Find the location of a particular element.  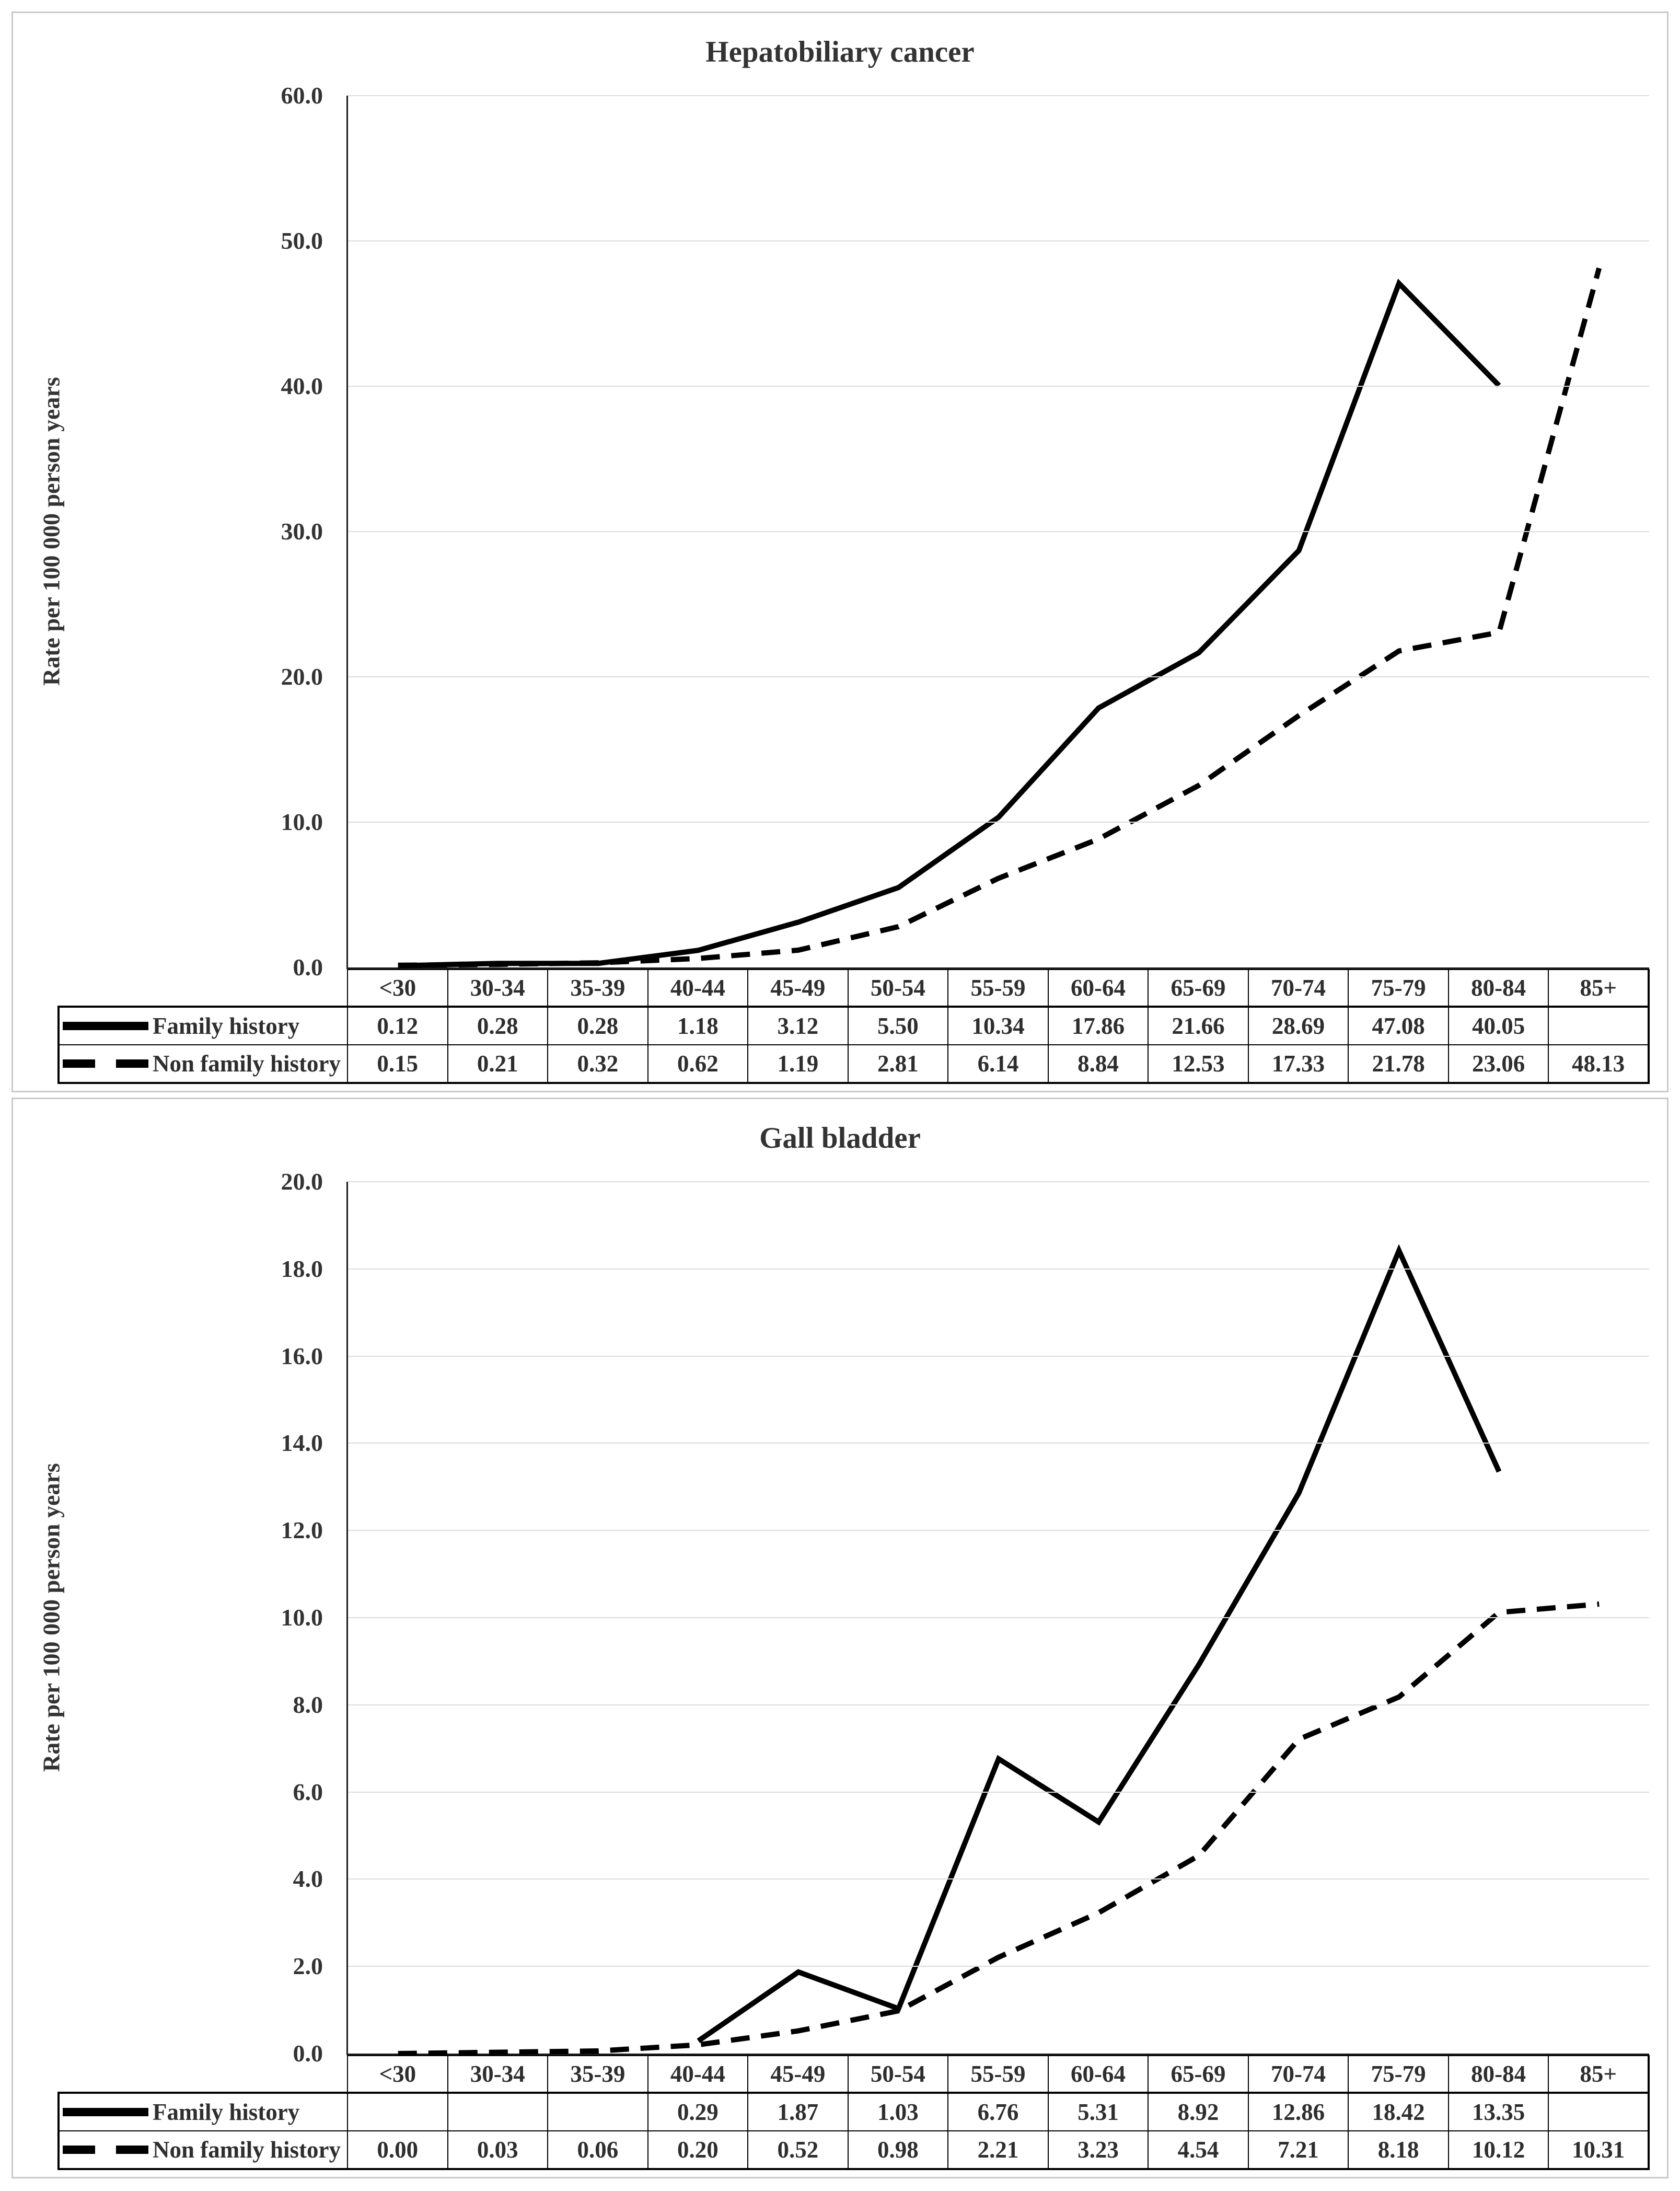

value-cell: 7.21 is located at coordinates (1298, 2150).